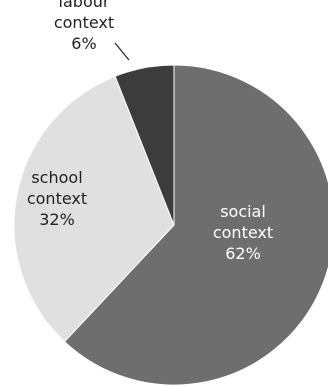 This screenshot has height=387, width=328. What do you see at coordinates (144, 145) in the screenshot?
I see `pie-slice-labour-context` at bounding box center [144, 145].